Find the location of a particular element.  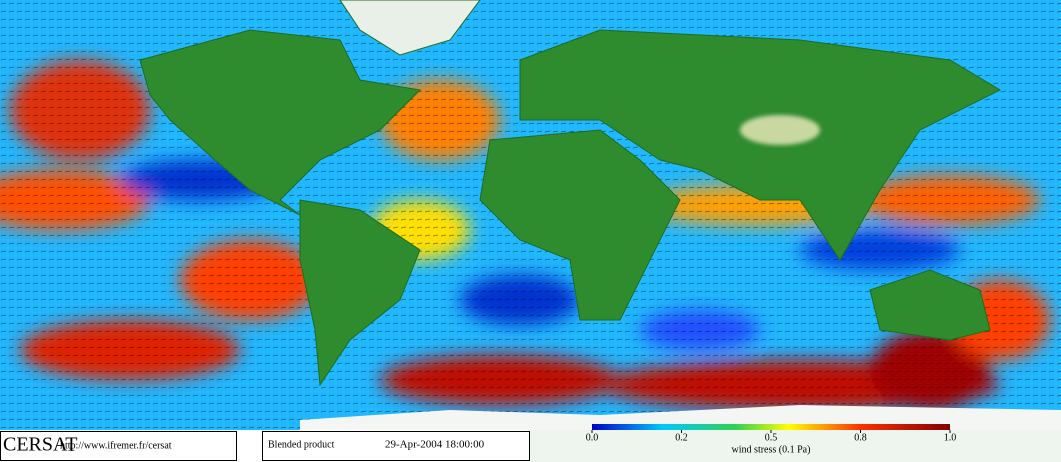

product-box is located at coordinates (396, 446).